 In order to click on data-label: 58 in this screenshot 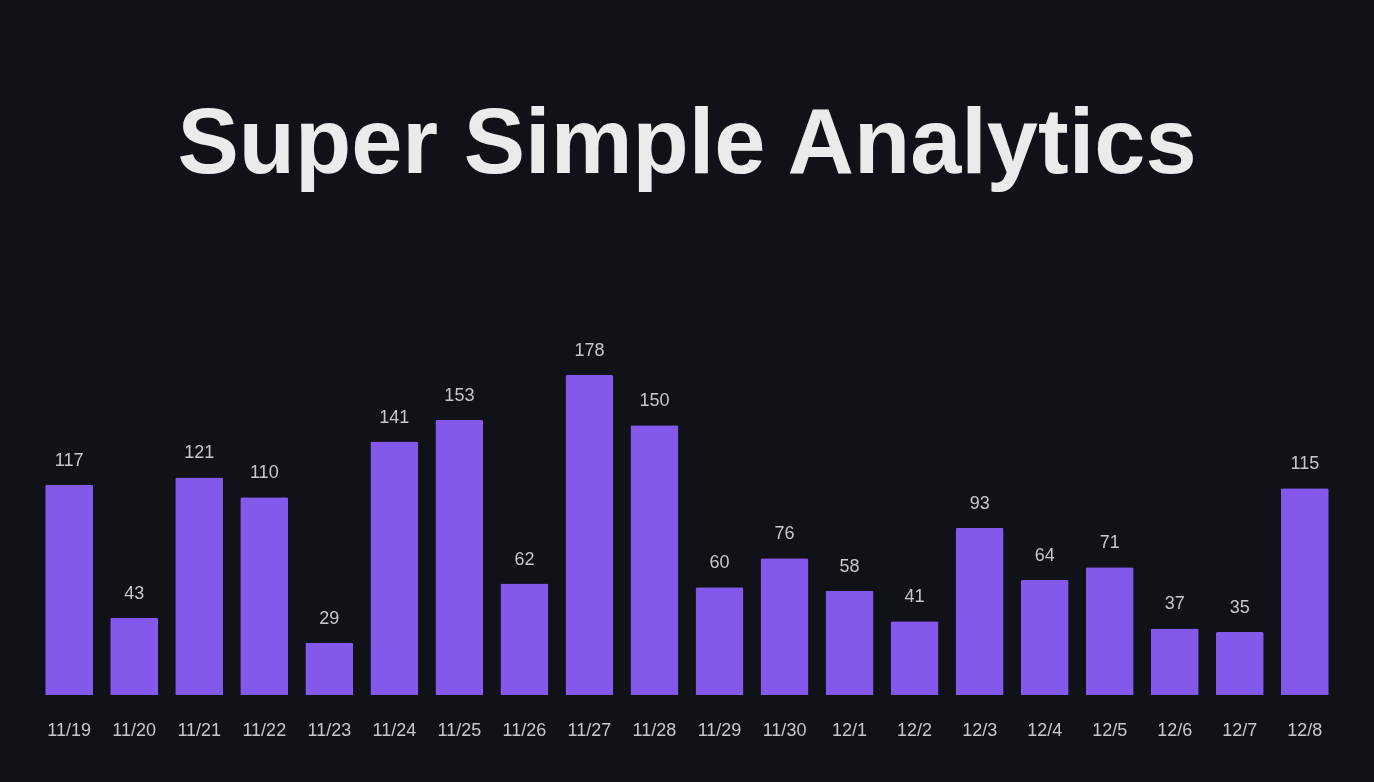, I will do `click(849, 565)`.